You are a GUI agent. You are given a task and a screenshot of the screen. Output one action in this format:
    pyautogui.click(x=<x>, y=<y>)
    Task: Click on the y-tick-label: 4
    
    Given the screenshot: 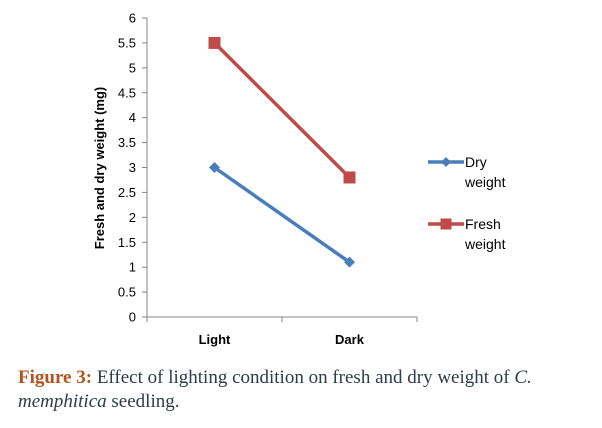 What is the action you would take?
    pyautogui.click(x=132, y=117)
    